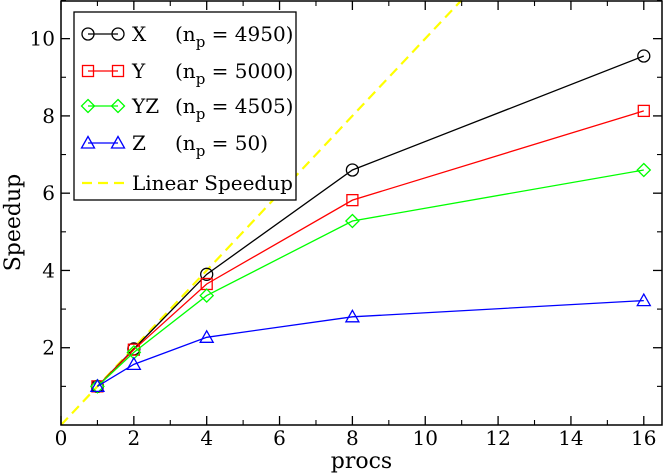 This screenshot has width=664, height=473. Describe the element at coordinates (48, 193) in the screenshot. I see `y-tick-label: 6` at that location.